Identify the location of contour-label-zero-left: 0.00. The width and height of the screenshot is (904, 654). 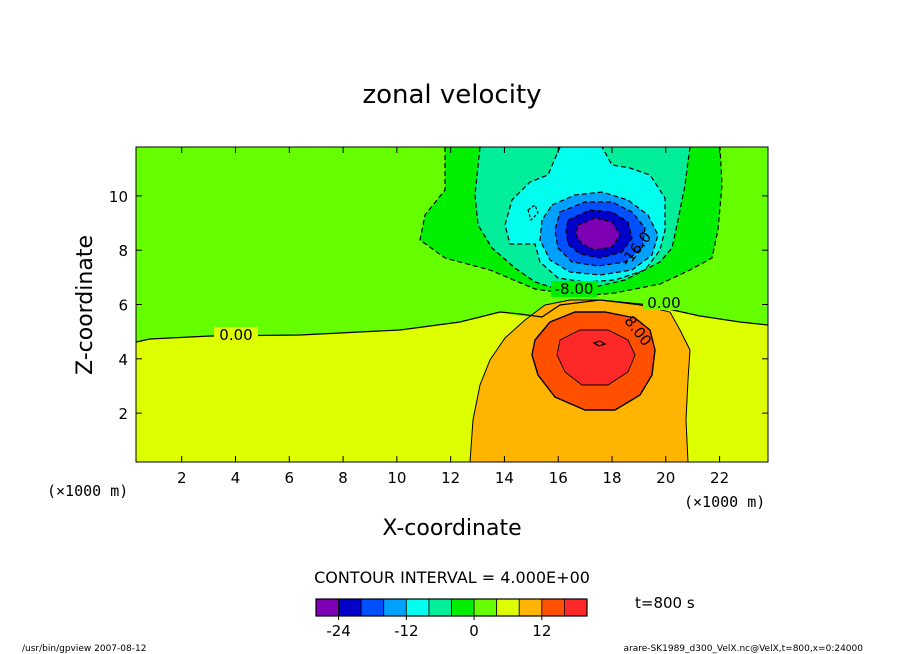
(235, 335).